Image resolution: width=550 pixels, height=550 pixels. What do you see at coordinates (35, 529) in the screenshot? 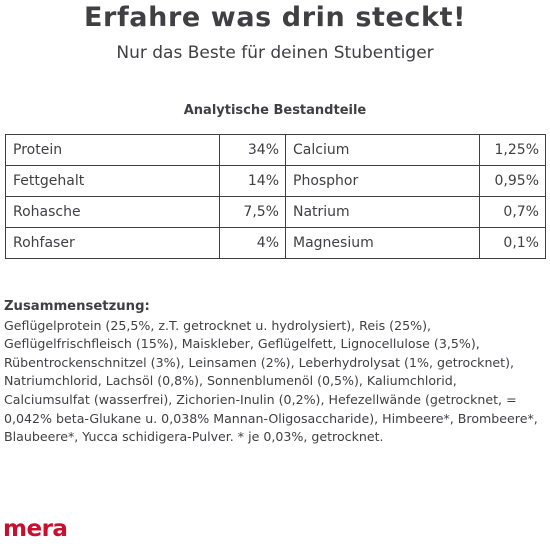
I see `mera-logo: mera` at bounding box center [35, 529].